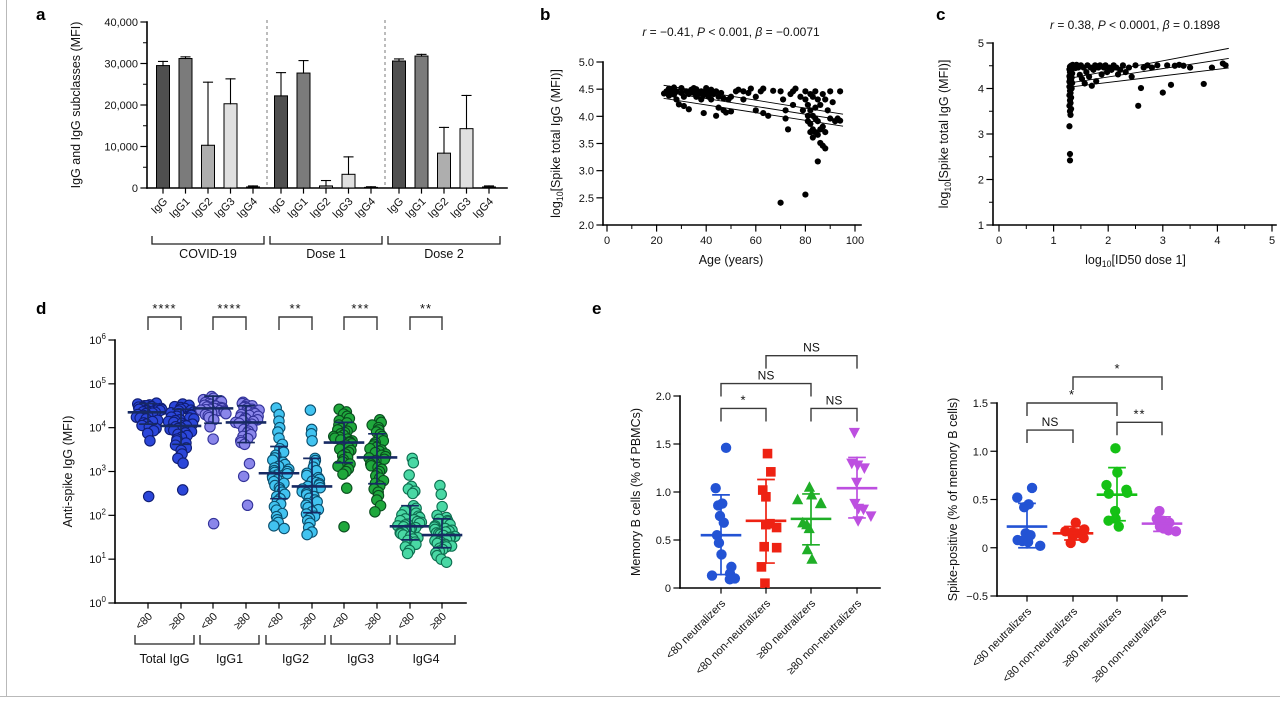 The width and height of the screenshot is (1280, 713). What do you see at coordinates (586, 90) in the screenshot?
I see `svg-text: 4.5` at bounding box center [586, 90].